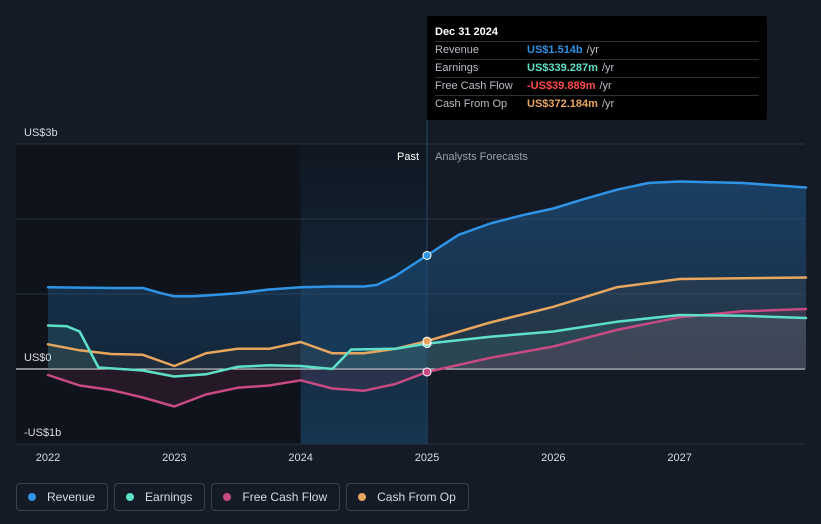  Describe the element at coordinates (32, 497) in the screenshot. I see `revenue-dot-icon` at that location.